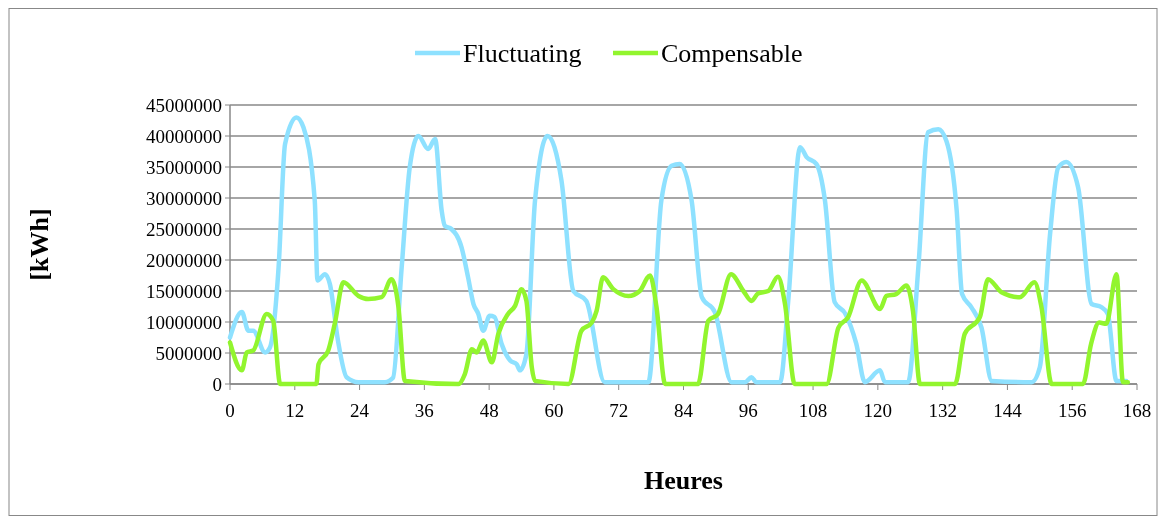  I want to click on x-tick-label: 132, so click(942, 410).